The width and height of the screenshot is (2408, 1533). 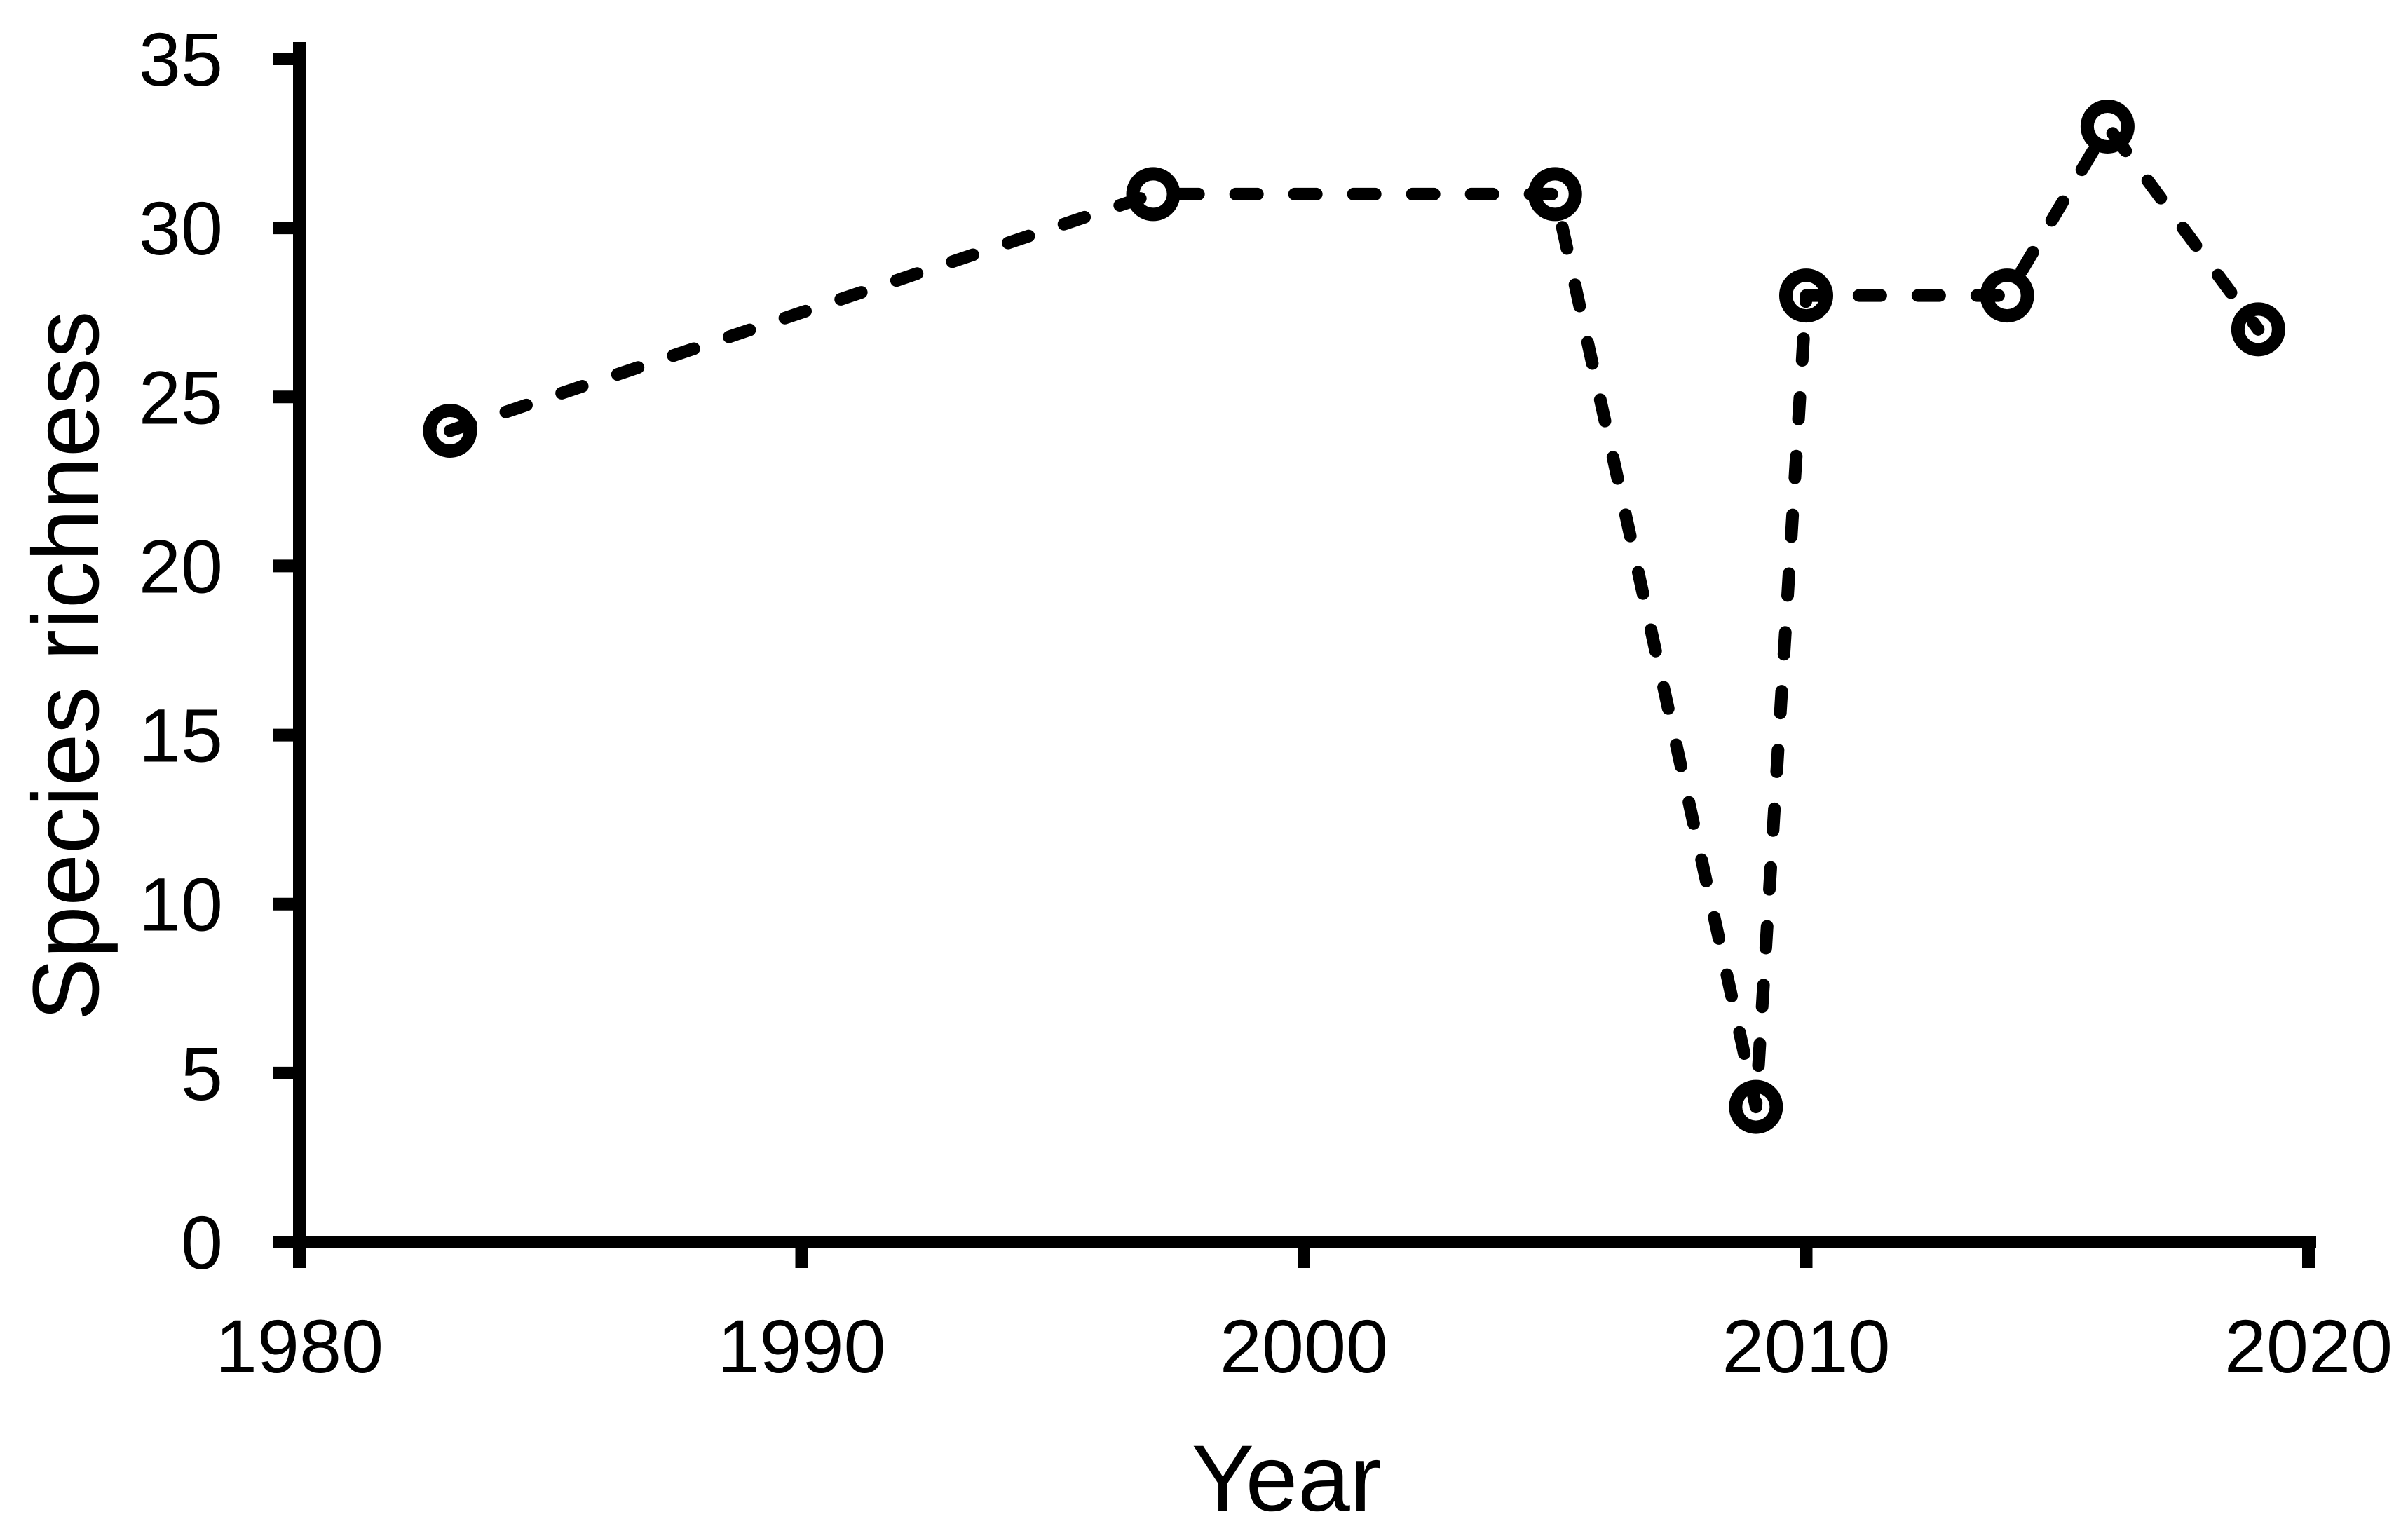 What do you see at coordinates (801, 1346) in the screenshot?
I see `x-tick-label: 1990` at bounding box center [801, 1346].